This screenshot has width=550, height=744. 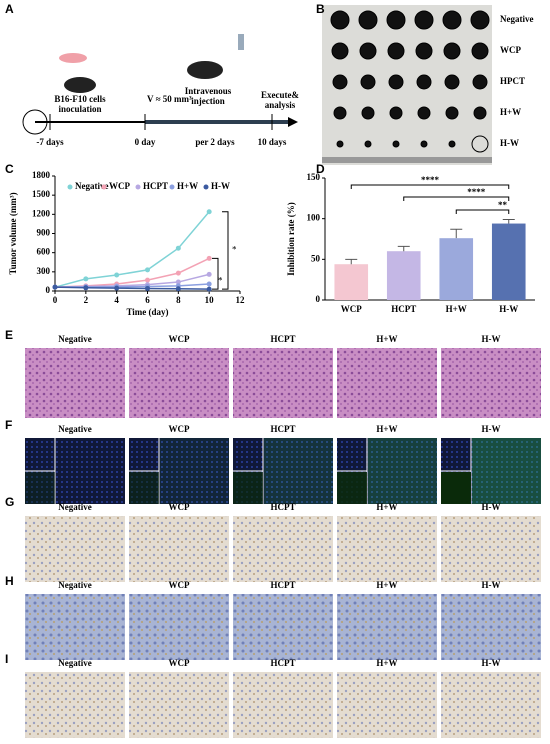 What do you see at coordinates (318, 299) in the screenshot?
I see `y-tick-label: 0` at bounding box center [318, 299].